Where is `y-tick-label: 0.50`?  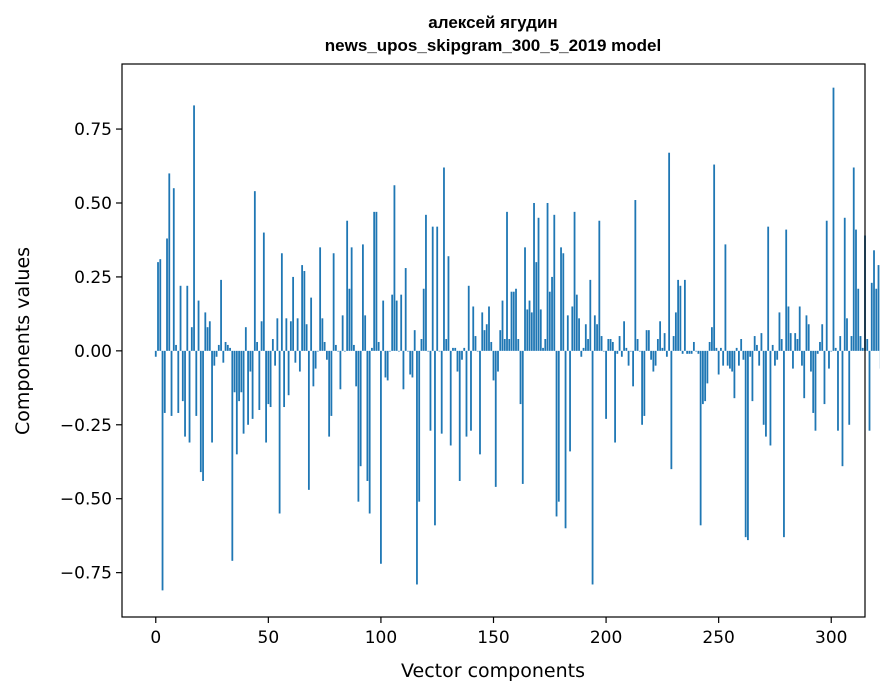 y-tick-label: 0.50 is located at coordinates (93, 204).